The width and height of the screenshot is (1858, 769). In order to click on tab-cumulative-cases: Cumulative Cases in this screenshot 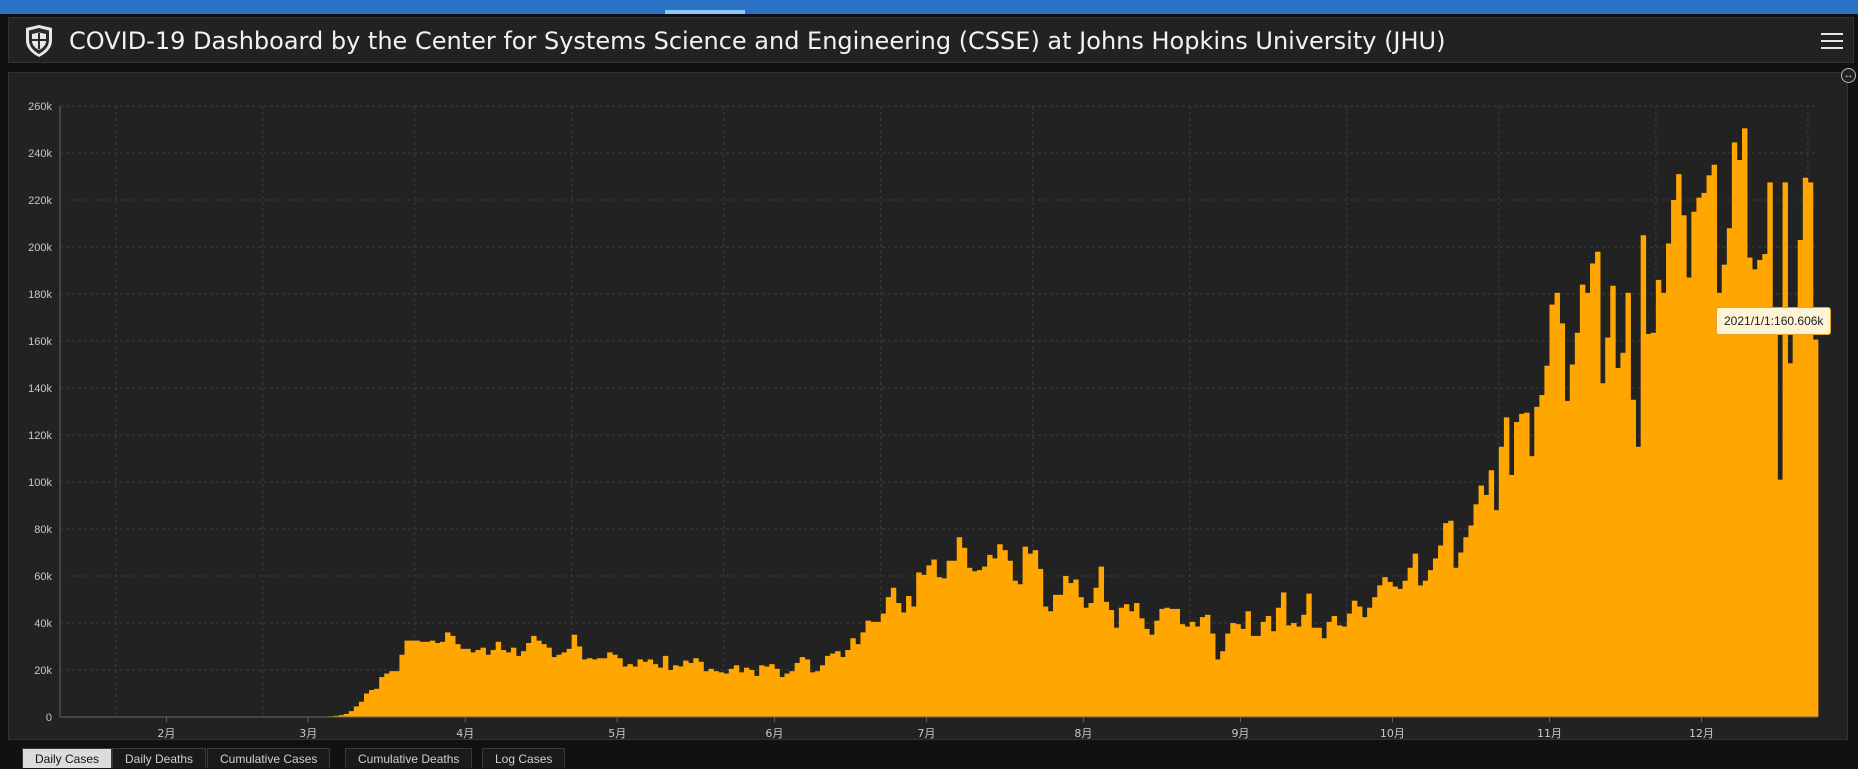, I will do `click(268, 758)`.